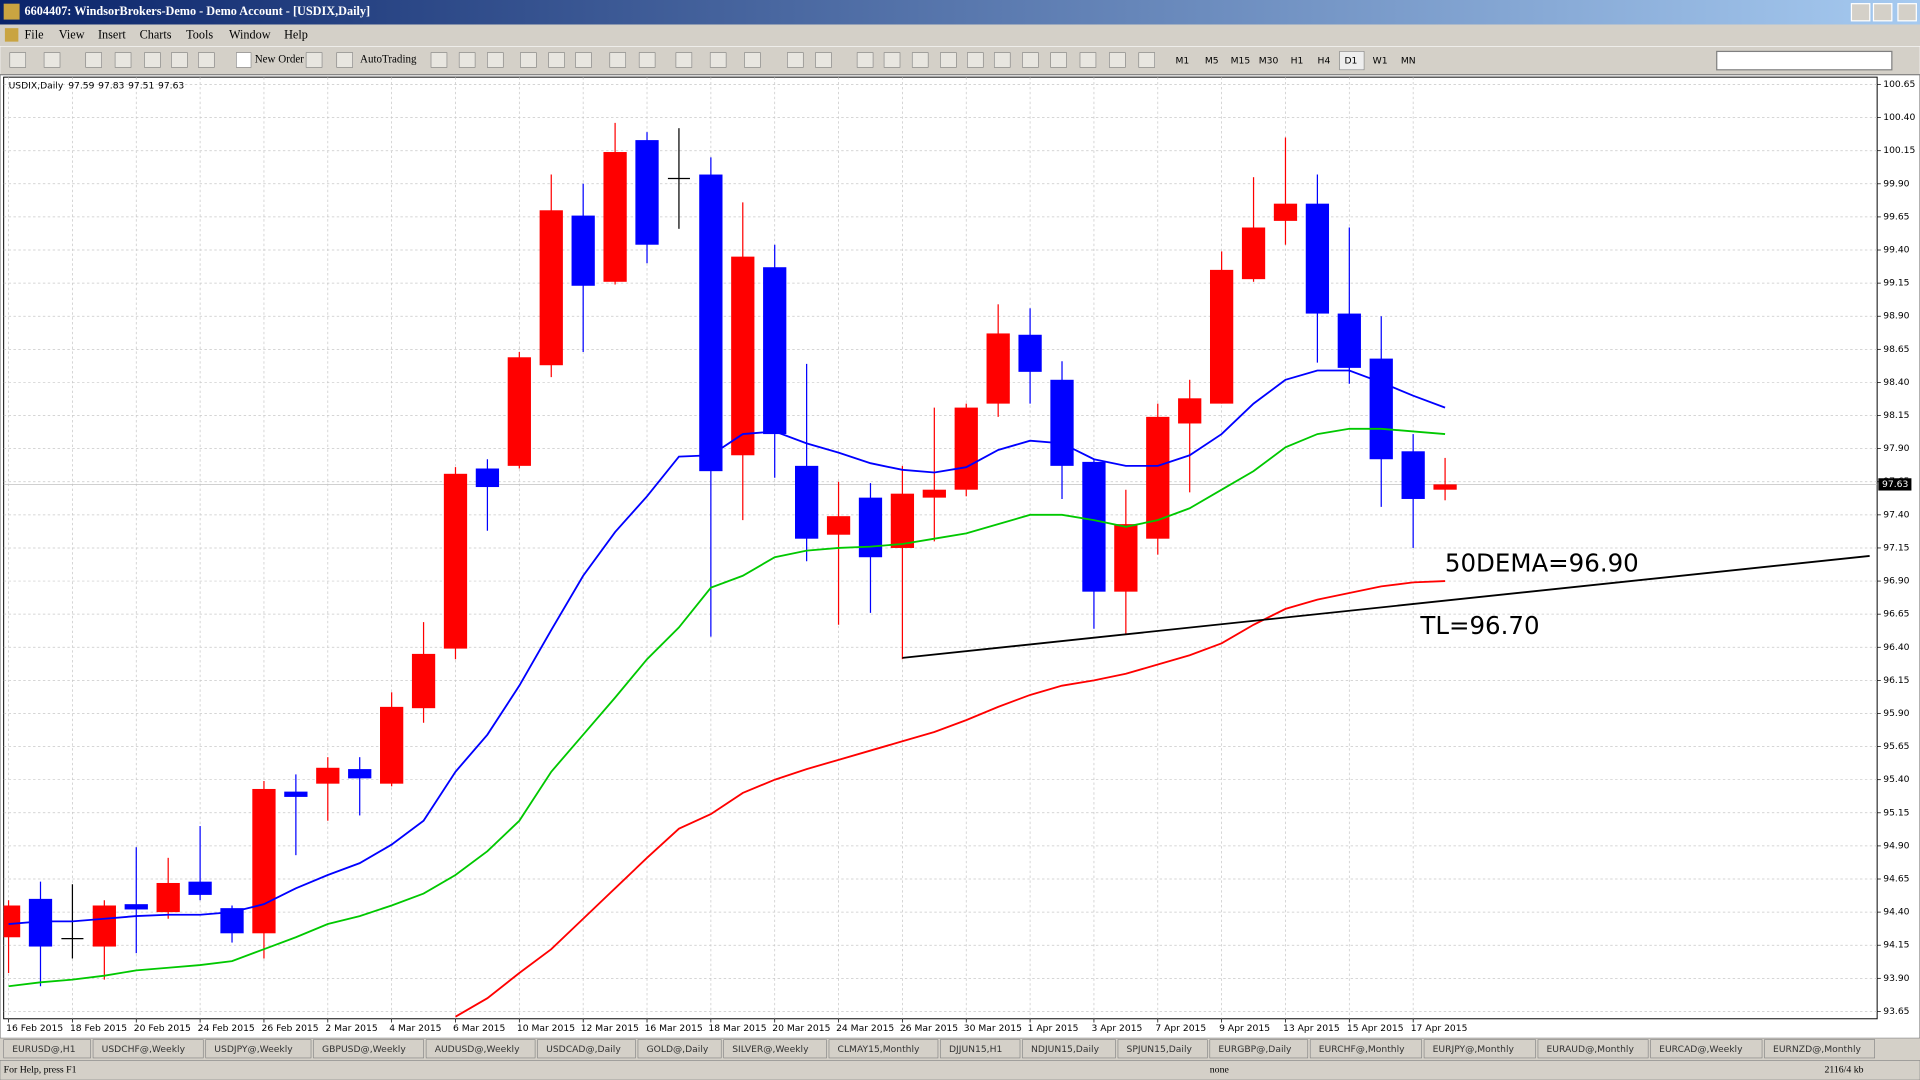 Image resolution: width=1920 pixels, height=1080 pixels. Describe the element at coordinates (1896, 250) in the screenshot. I see `y-tick-label: 99.40` at that location.